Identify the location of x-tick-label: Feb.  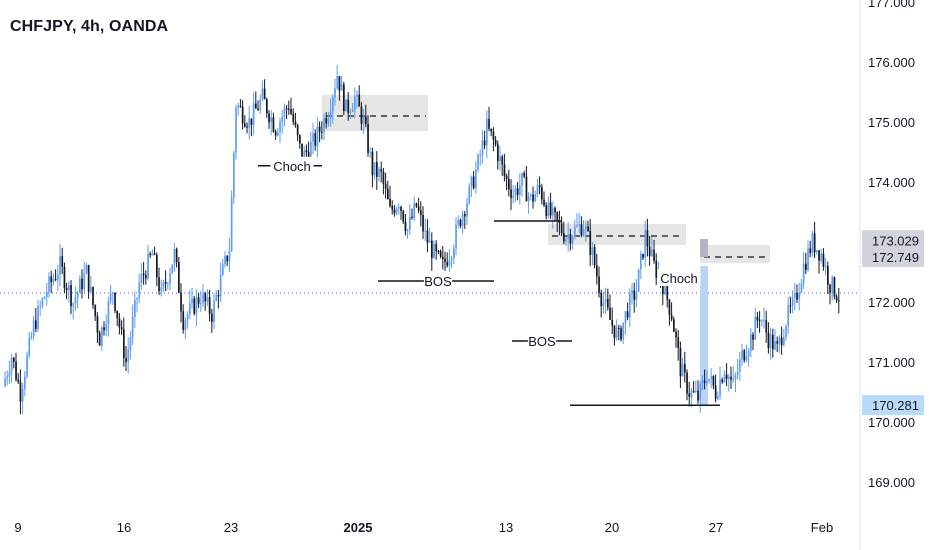
(822, 527).